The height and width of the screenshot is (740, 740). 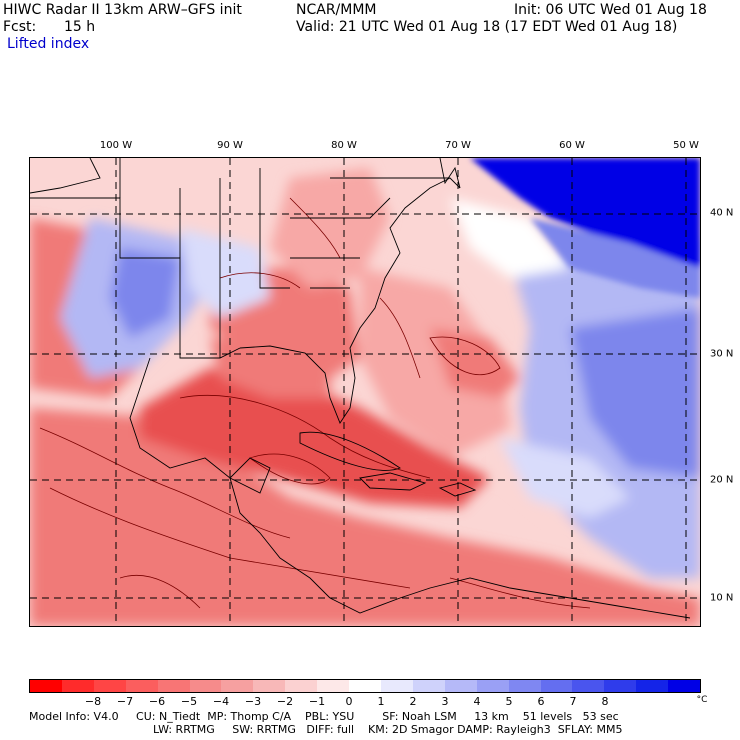 I want to click on forecast-hour: 15 h, so click(x=80, y=27).